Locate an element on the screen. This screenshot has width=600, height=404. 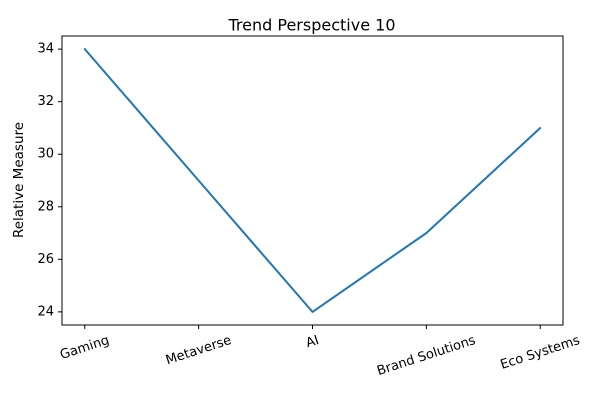
x-tick-label: Metaverse is located at coordinates (198, 350).